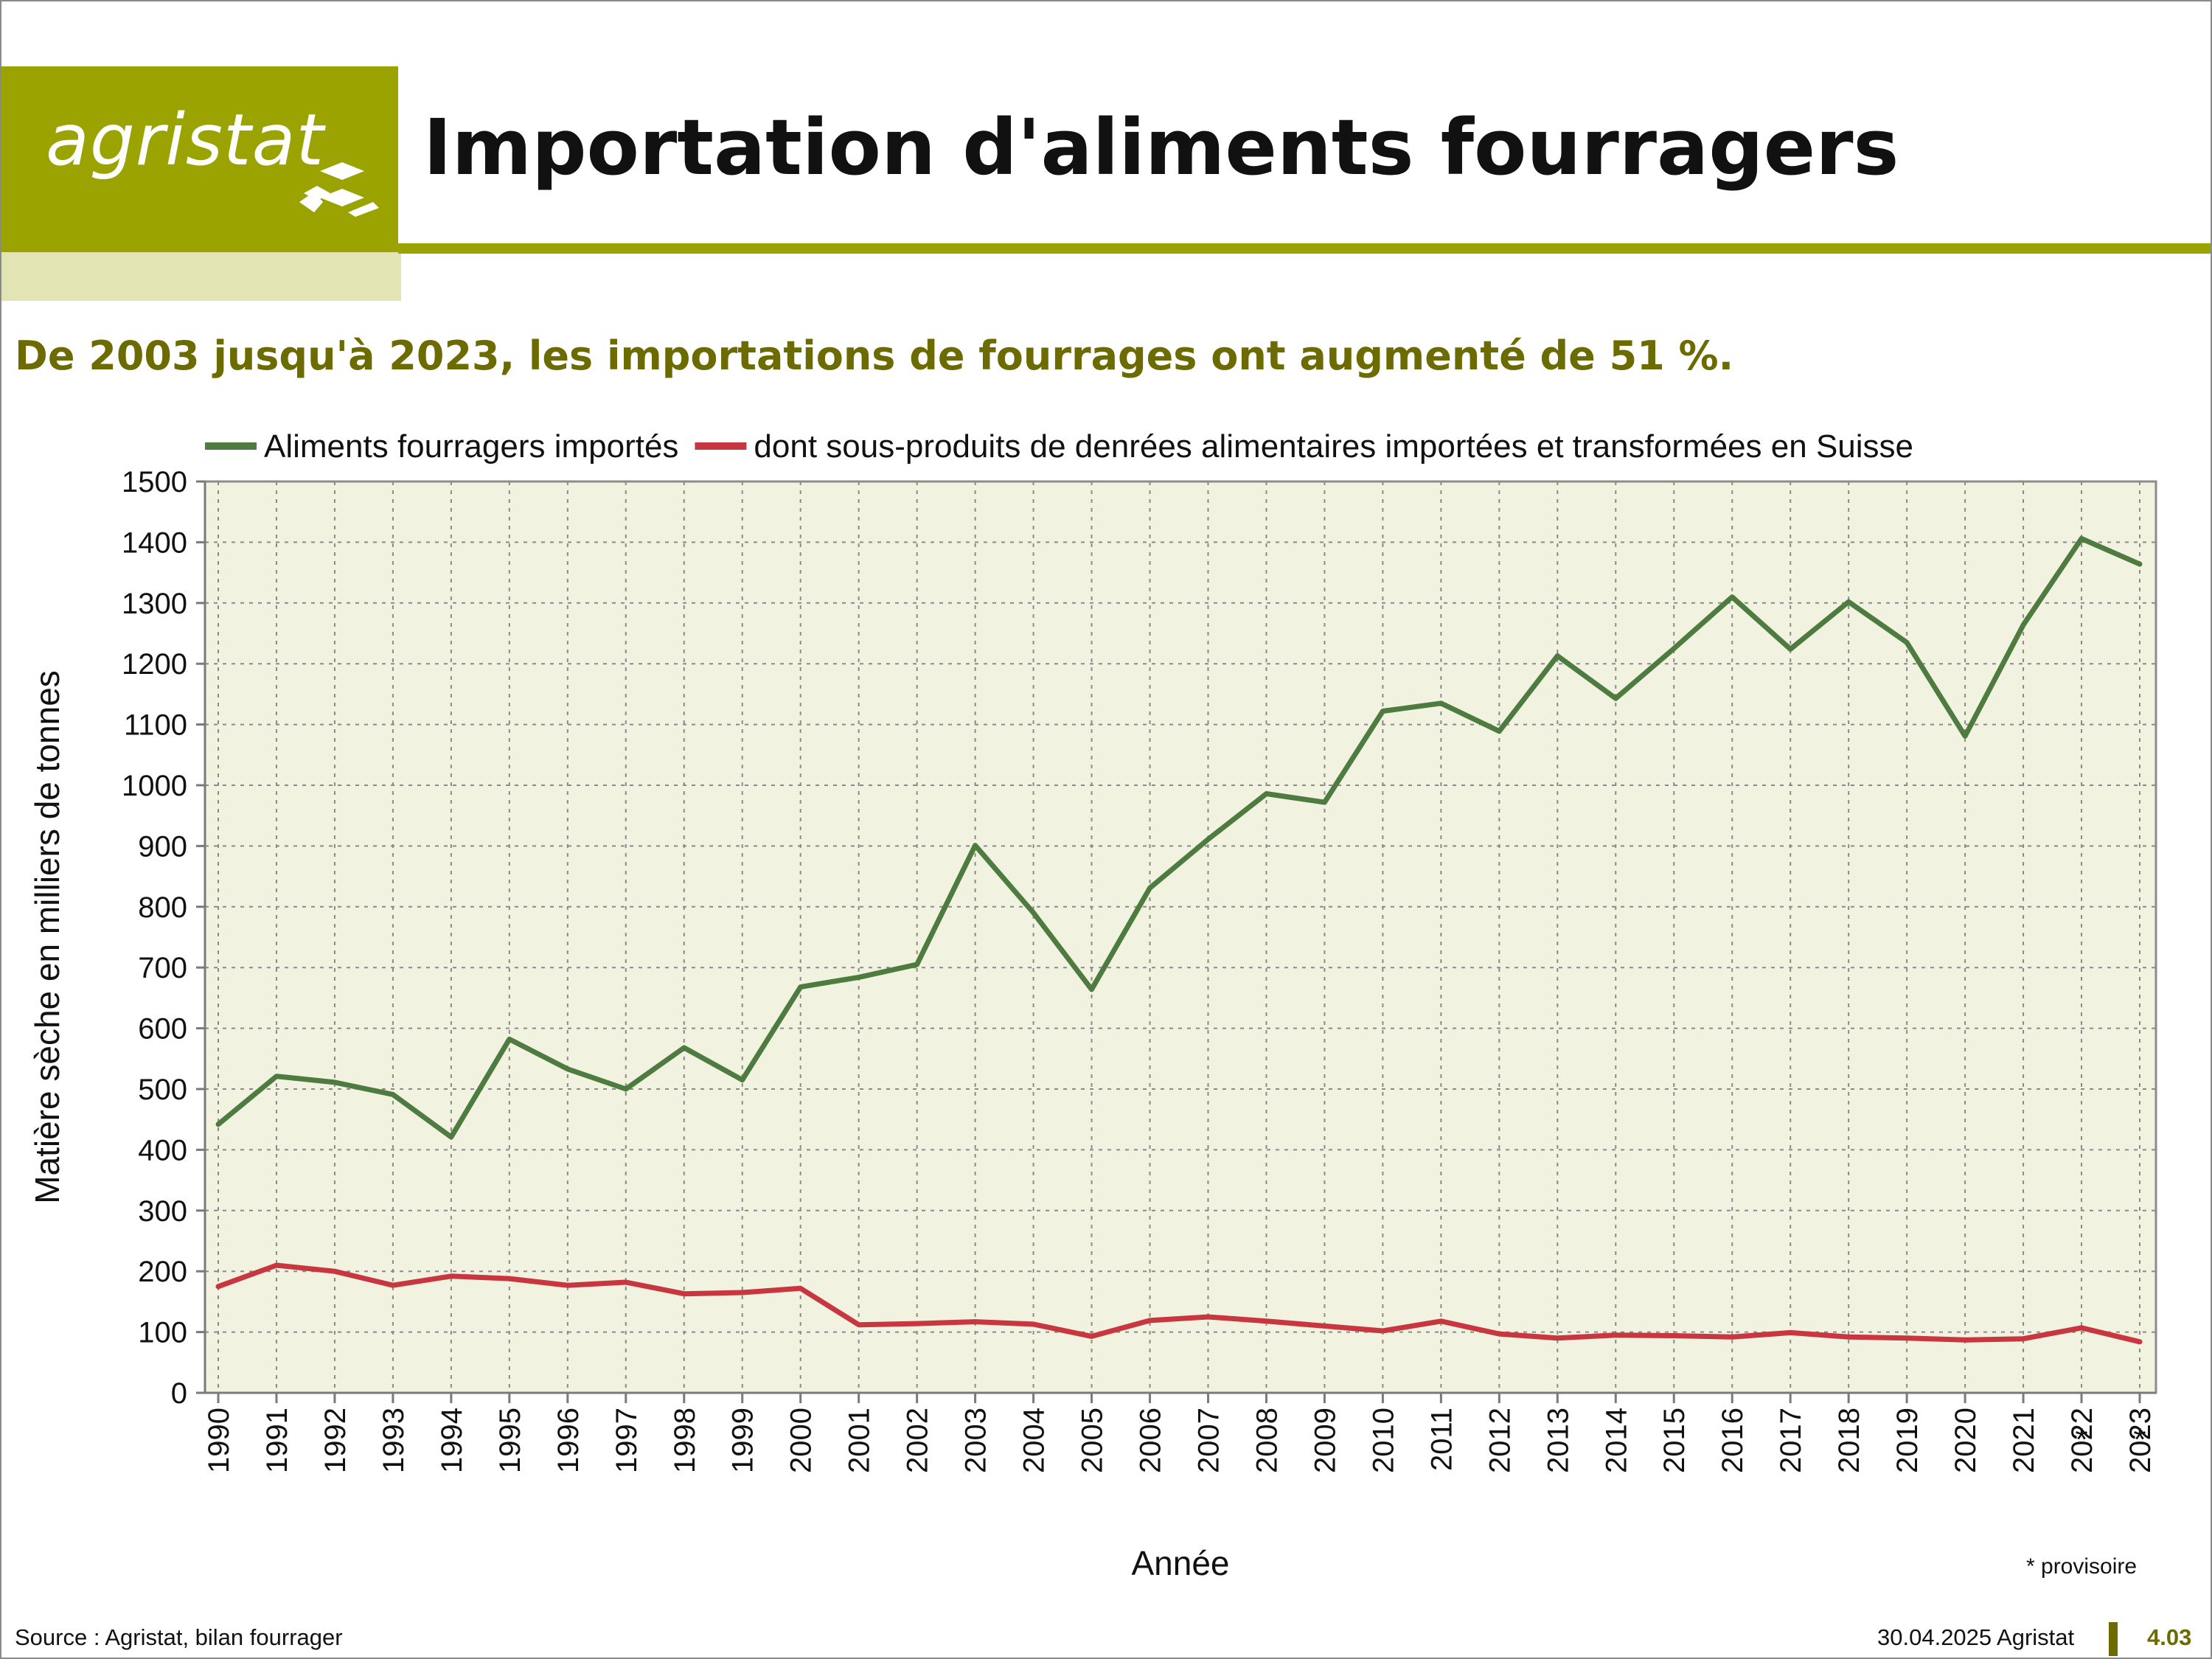 The height and width of the screenshot is (1659, 2212). What do you see at coordinates (1034, 1440) in the screenshot?
I see `x-tick-label: 2004` at bounding box center [1034, 1440].